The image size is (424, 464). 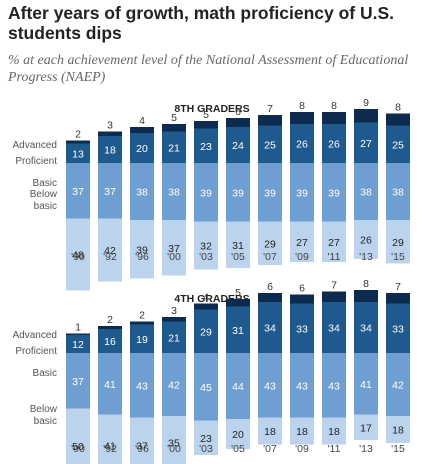 What do you see at coordinates (174, 311) in the screenshot?
I see `value-label-advanced: 3` at bounding box center [174, 311].